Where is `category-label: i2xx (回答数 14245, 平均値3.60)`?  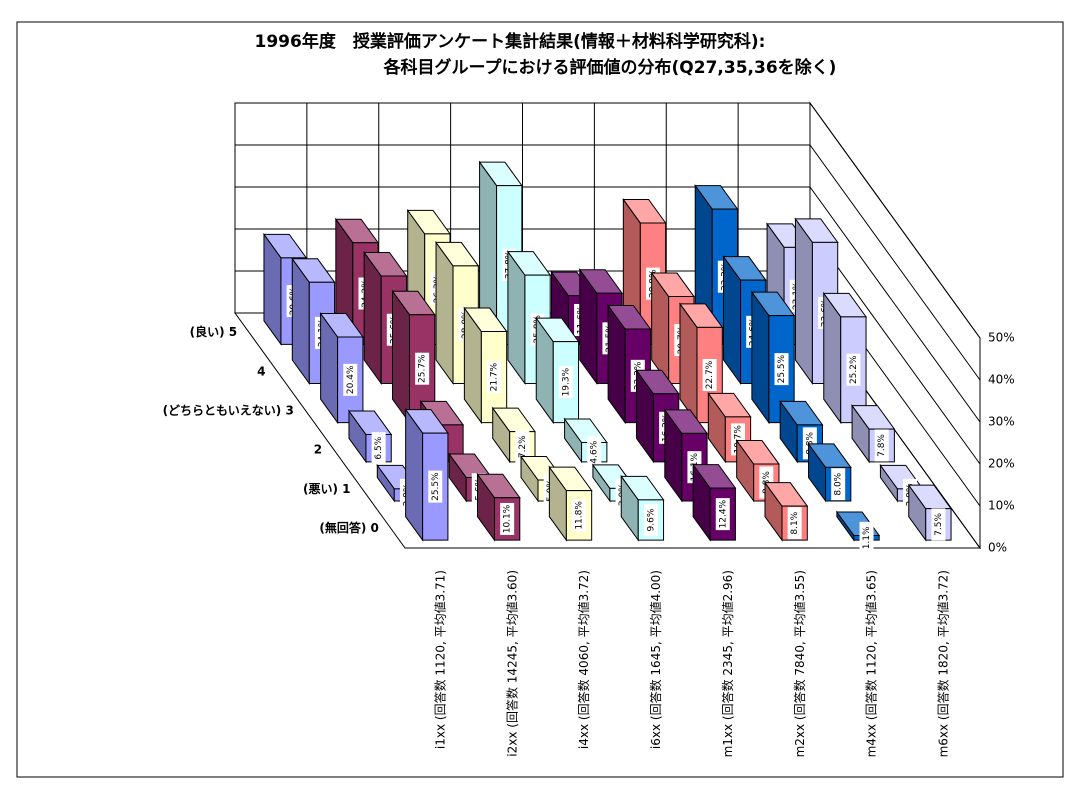
category-label: i2xx (回答数 14245, 平均値3.60) is located at coordinates (511, 663).